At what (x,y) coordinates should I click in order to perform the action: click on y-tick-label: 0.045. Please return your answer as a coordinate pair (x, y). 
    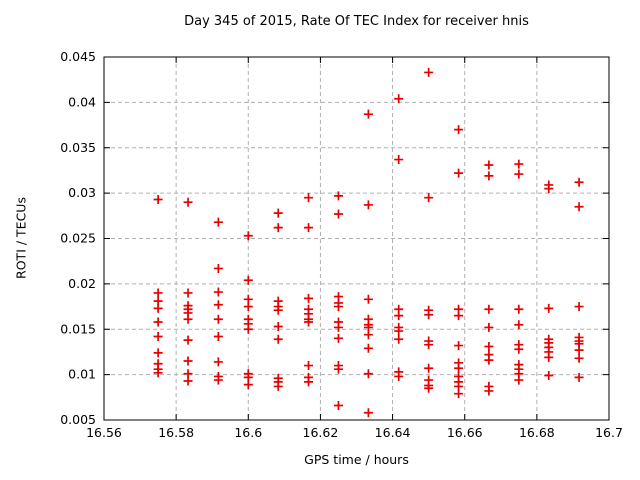
    Looking at the image, I should click on (78, 56).